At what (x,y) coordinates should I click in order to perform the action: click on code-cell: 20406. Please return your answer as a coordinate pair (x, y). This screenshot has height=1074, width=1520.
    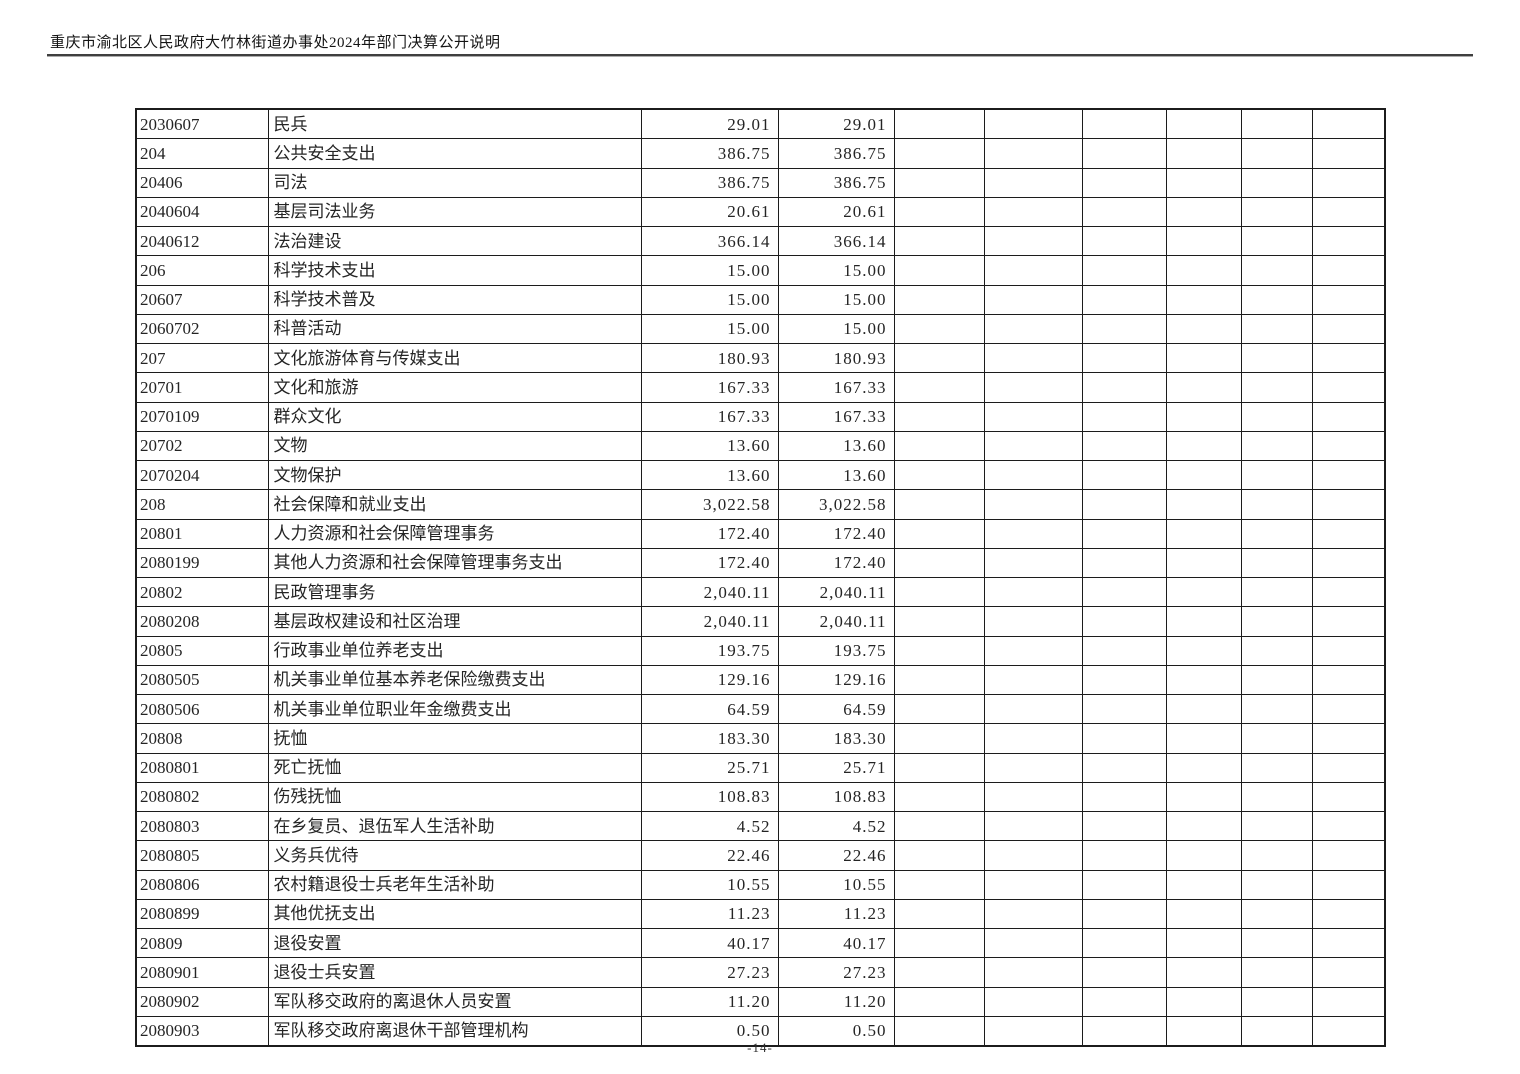
    Looking at the image, I should click on (202, 182).